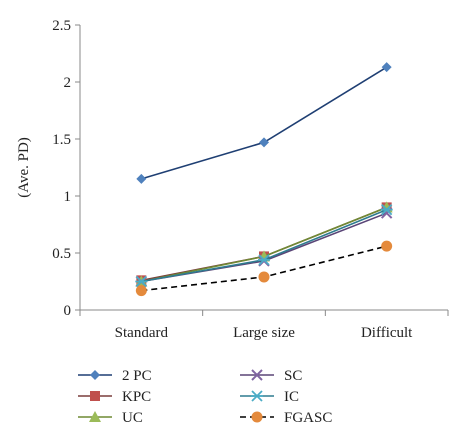 This screenshot has height=445, width=474. What do you see at coordinates (68, 311) in the screenshot?
I see `y-tick-label: 0` at bounding box center [68, 311].